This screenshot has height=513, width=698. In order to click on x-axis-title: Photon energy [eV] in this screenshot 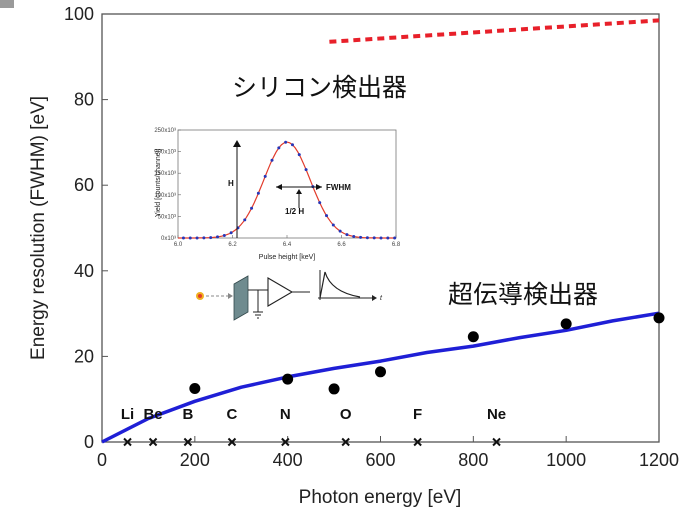, I will do `click(380, 497)`.